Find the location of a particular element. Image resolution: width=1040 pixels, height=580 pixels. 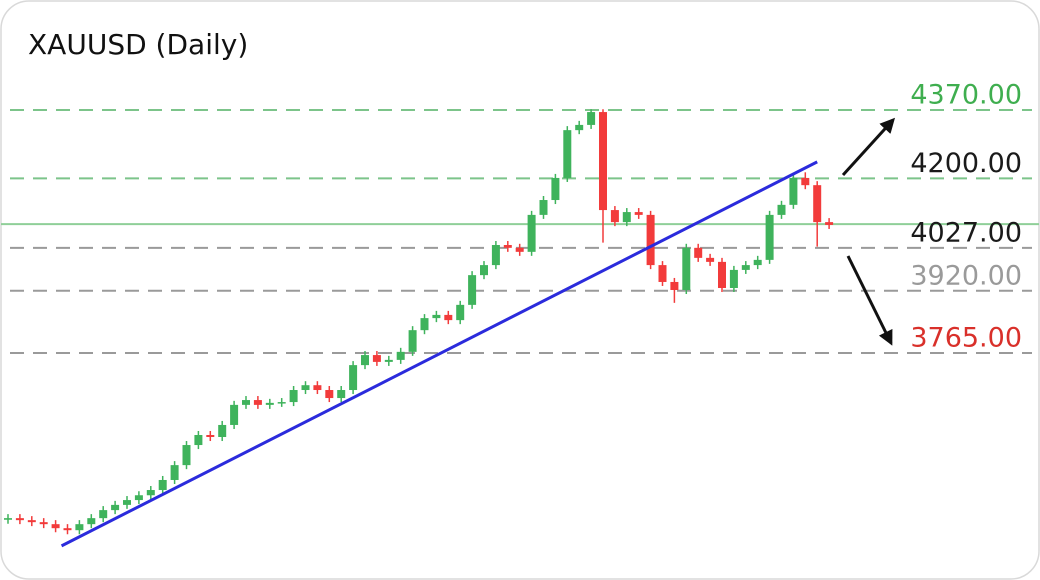

level-label: 3920.00 is located at coordinates (966, 275).